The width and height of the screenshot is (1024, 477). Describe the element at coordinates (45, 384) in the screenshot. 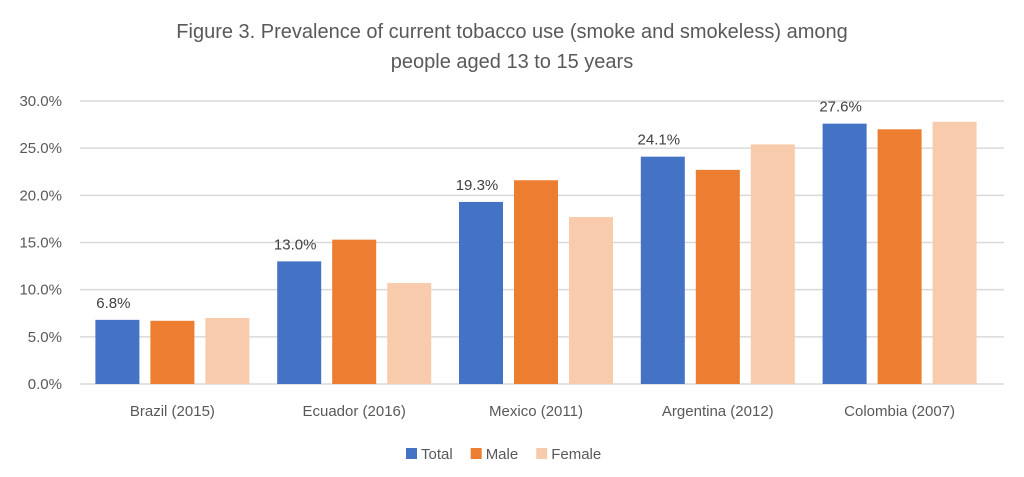

I see `y-tick-label: 0.0%` at that location.